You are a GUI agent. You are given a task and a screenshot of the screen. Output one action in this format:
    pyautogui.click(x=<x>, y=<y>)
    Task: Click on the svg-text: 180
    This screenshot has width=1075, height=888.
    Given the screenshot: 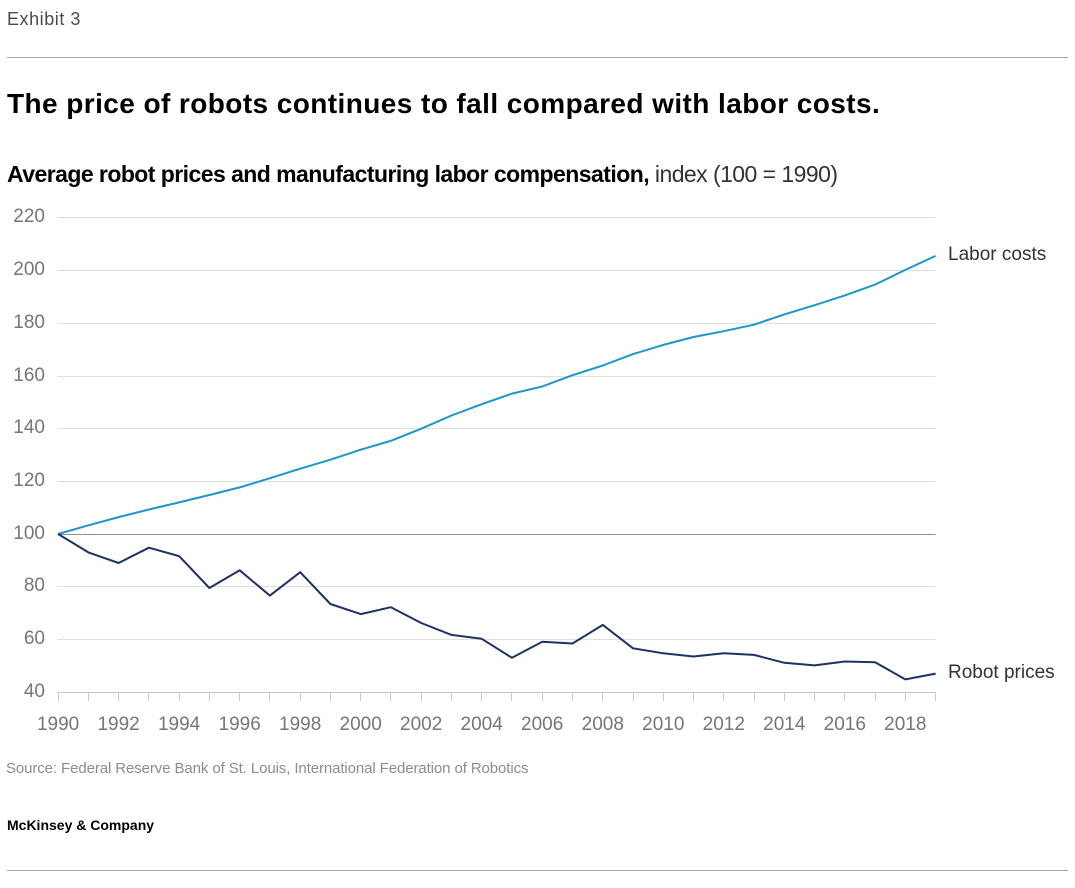 What is the action you would take?
    pyautogui.click(x=29, y=322)
    